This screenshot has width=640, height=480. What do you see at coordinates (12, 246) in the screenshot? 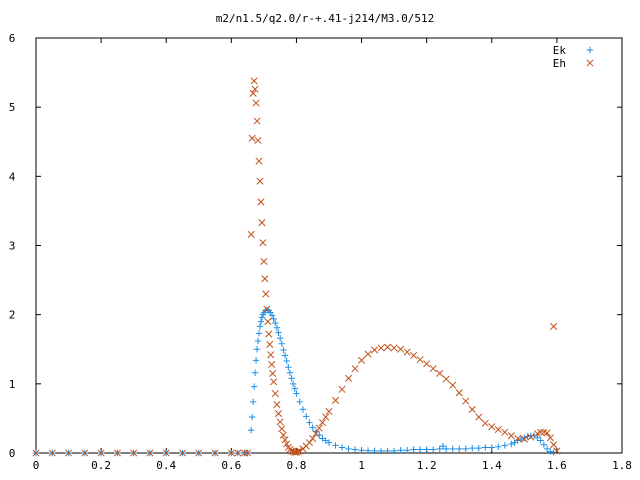
I see `y-tick-label: 3` at bounding box center [12, 246].